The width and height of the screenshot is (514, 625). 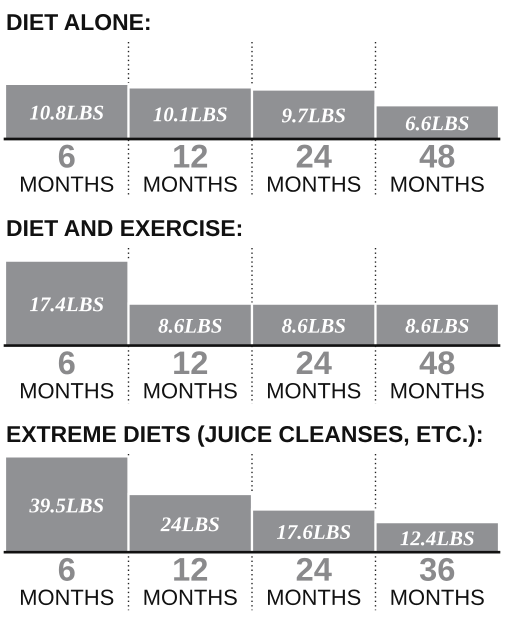 What do you see at coordinates (313, 532) in the screenshot?
I see `data-label: 17.6LBS` at bounding box center [313, 532].